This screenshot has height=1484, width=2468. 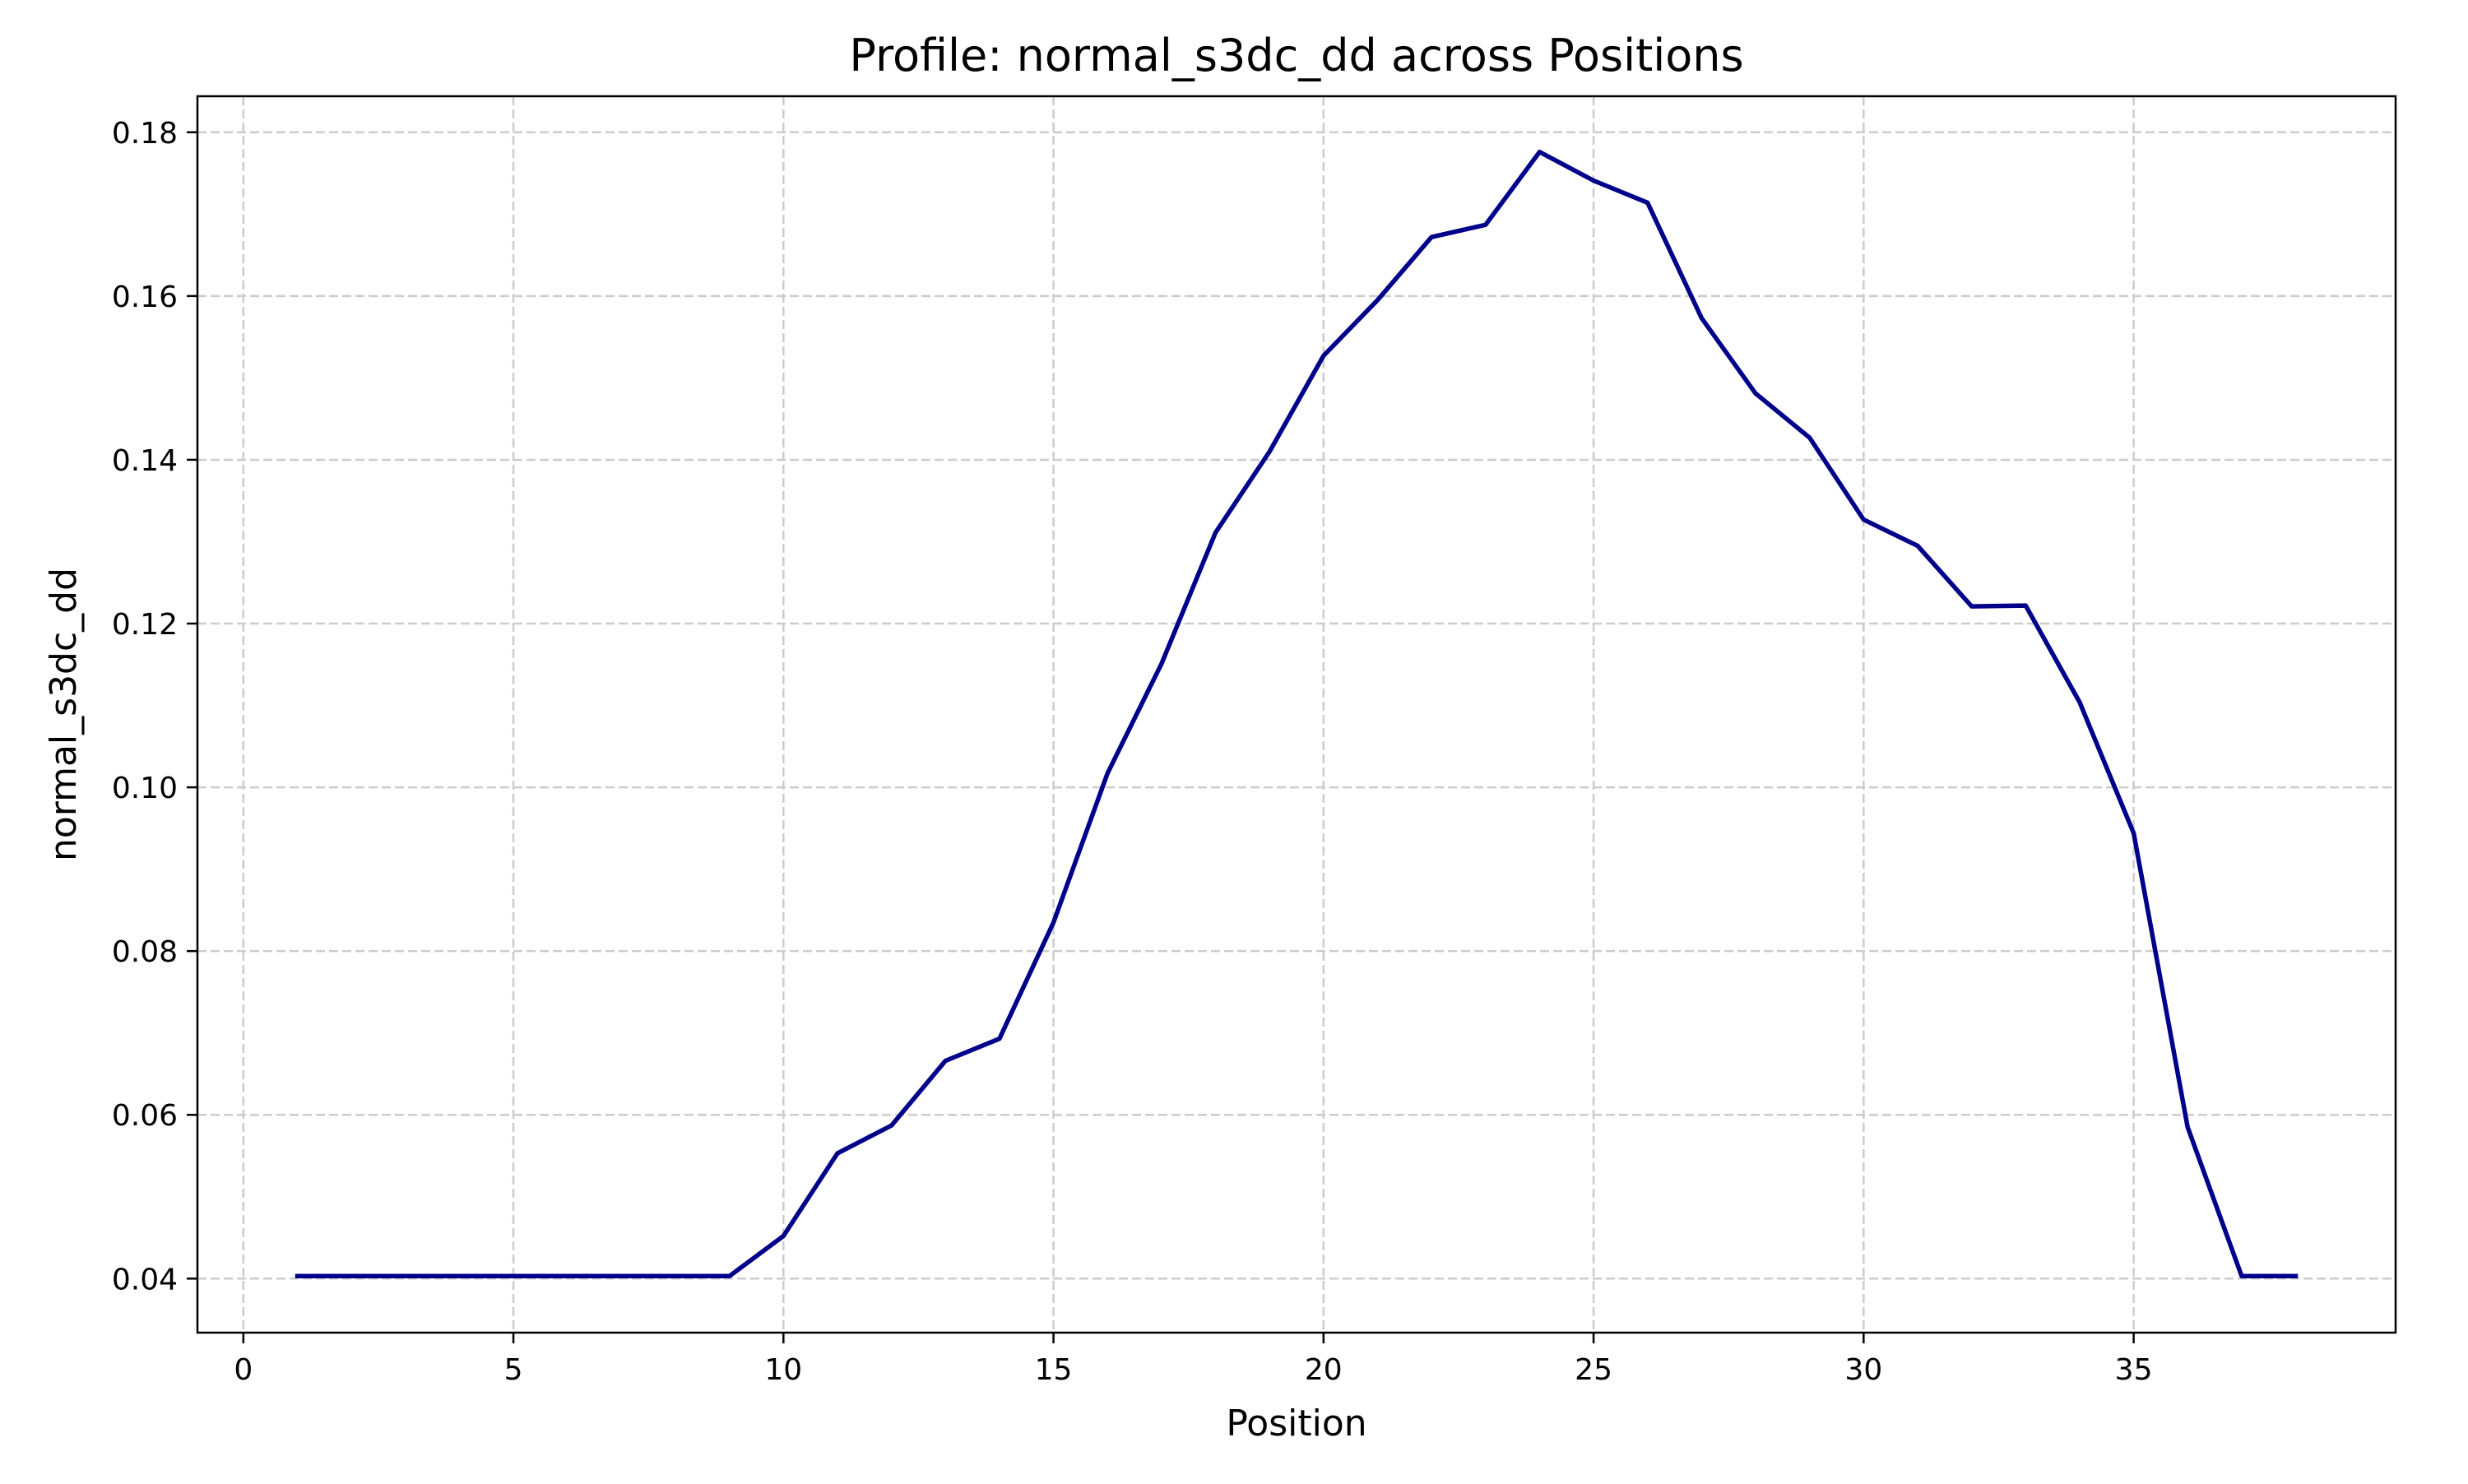 I want to click on x-axis: 0 5 10 15 20 25 30 35, so click(x=1193, y=1360).